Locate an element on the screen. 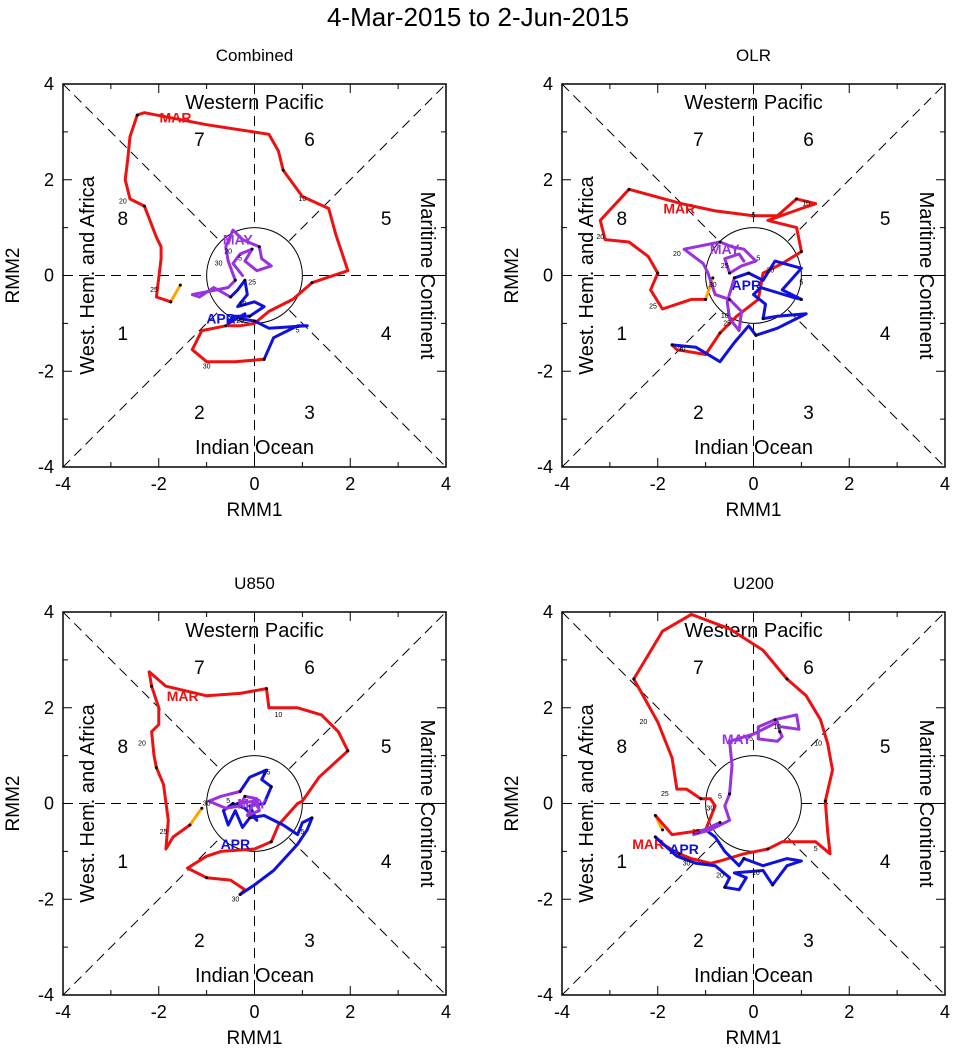  y-tick-label: 4 is located at coordinates (548, 612).